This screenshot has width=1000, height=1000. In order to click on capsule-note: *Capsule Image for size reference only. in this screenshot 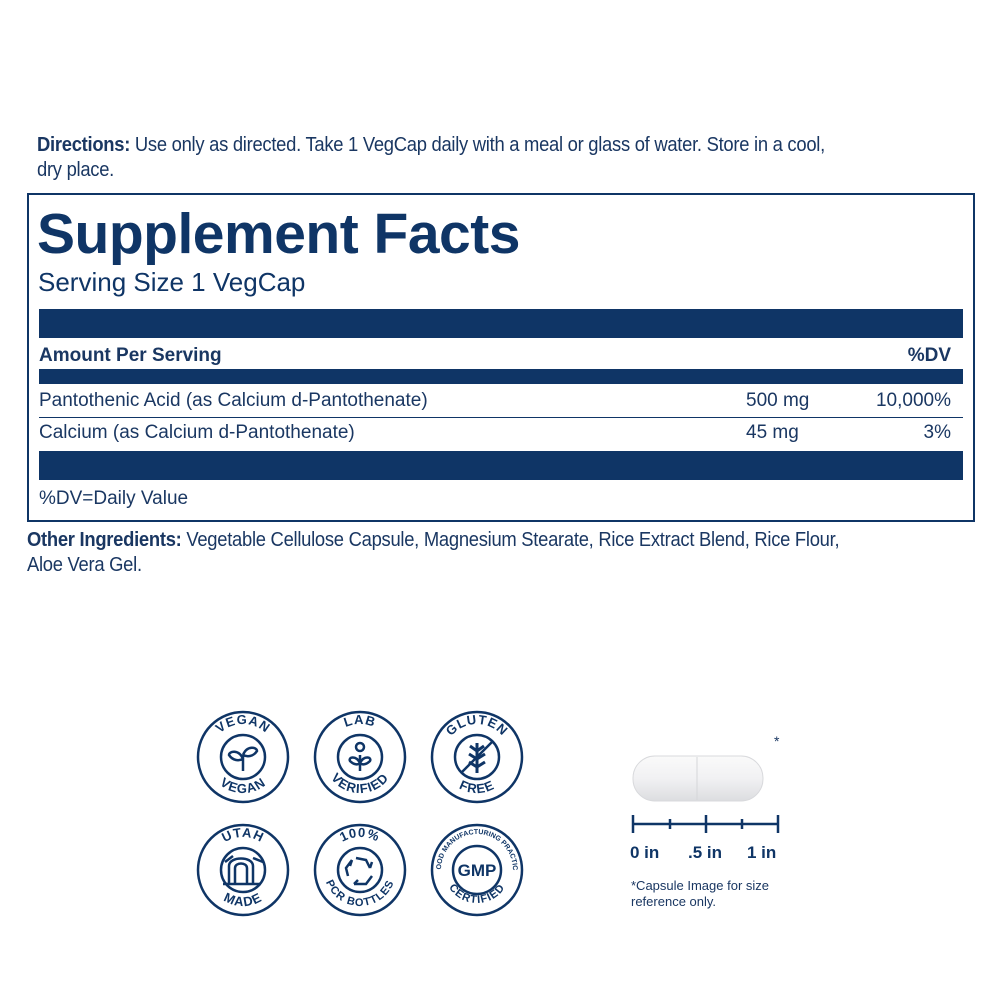, I will do `click(700, 893)`.